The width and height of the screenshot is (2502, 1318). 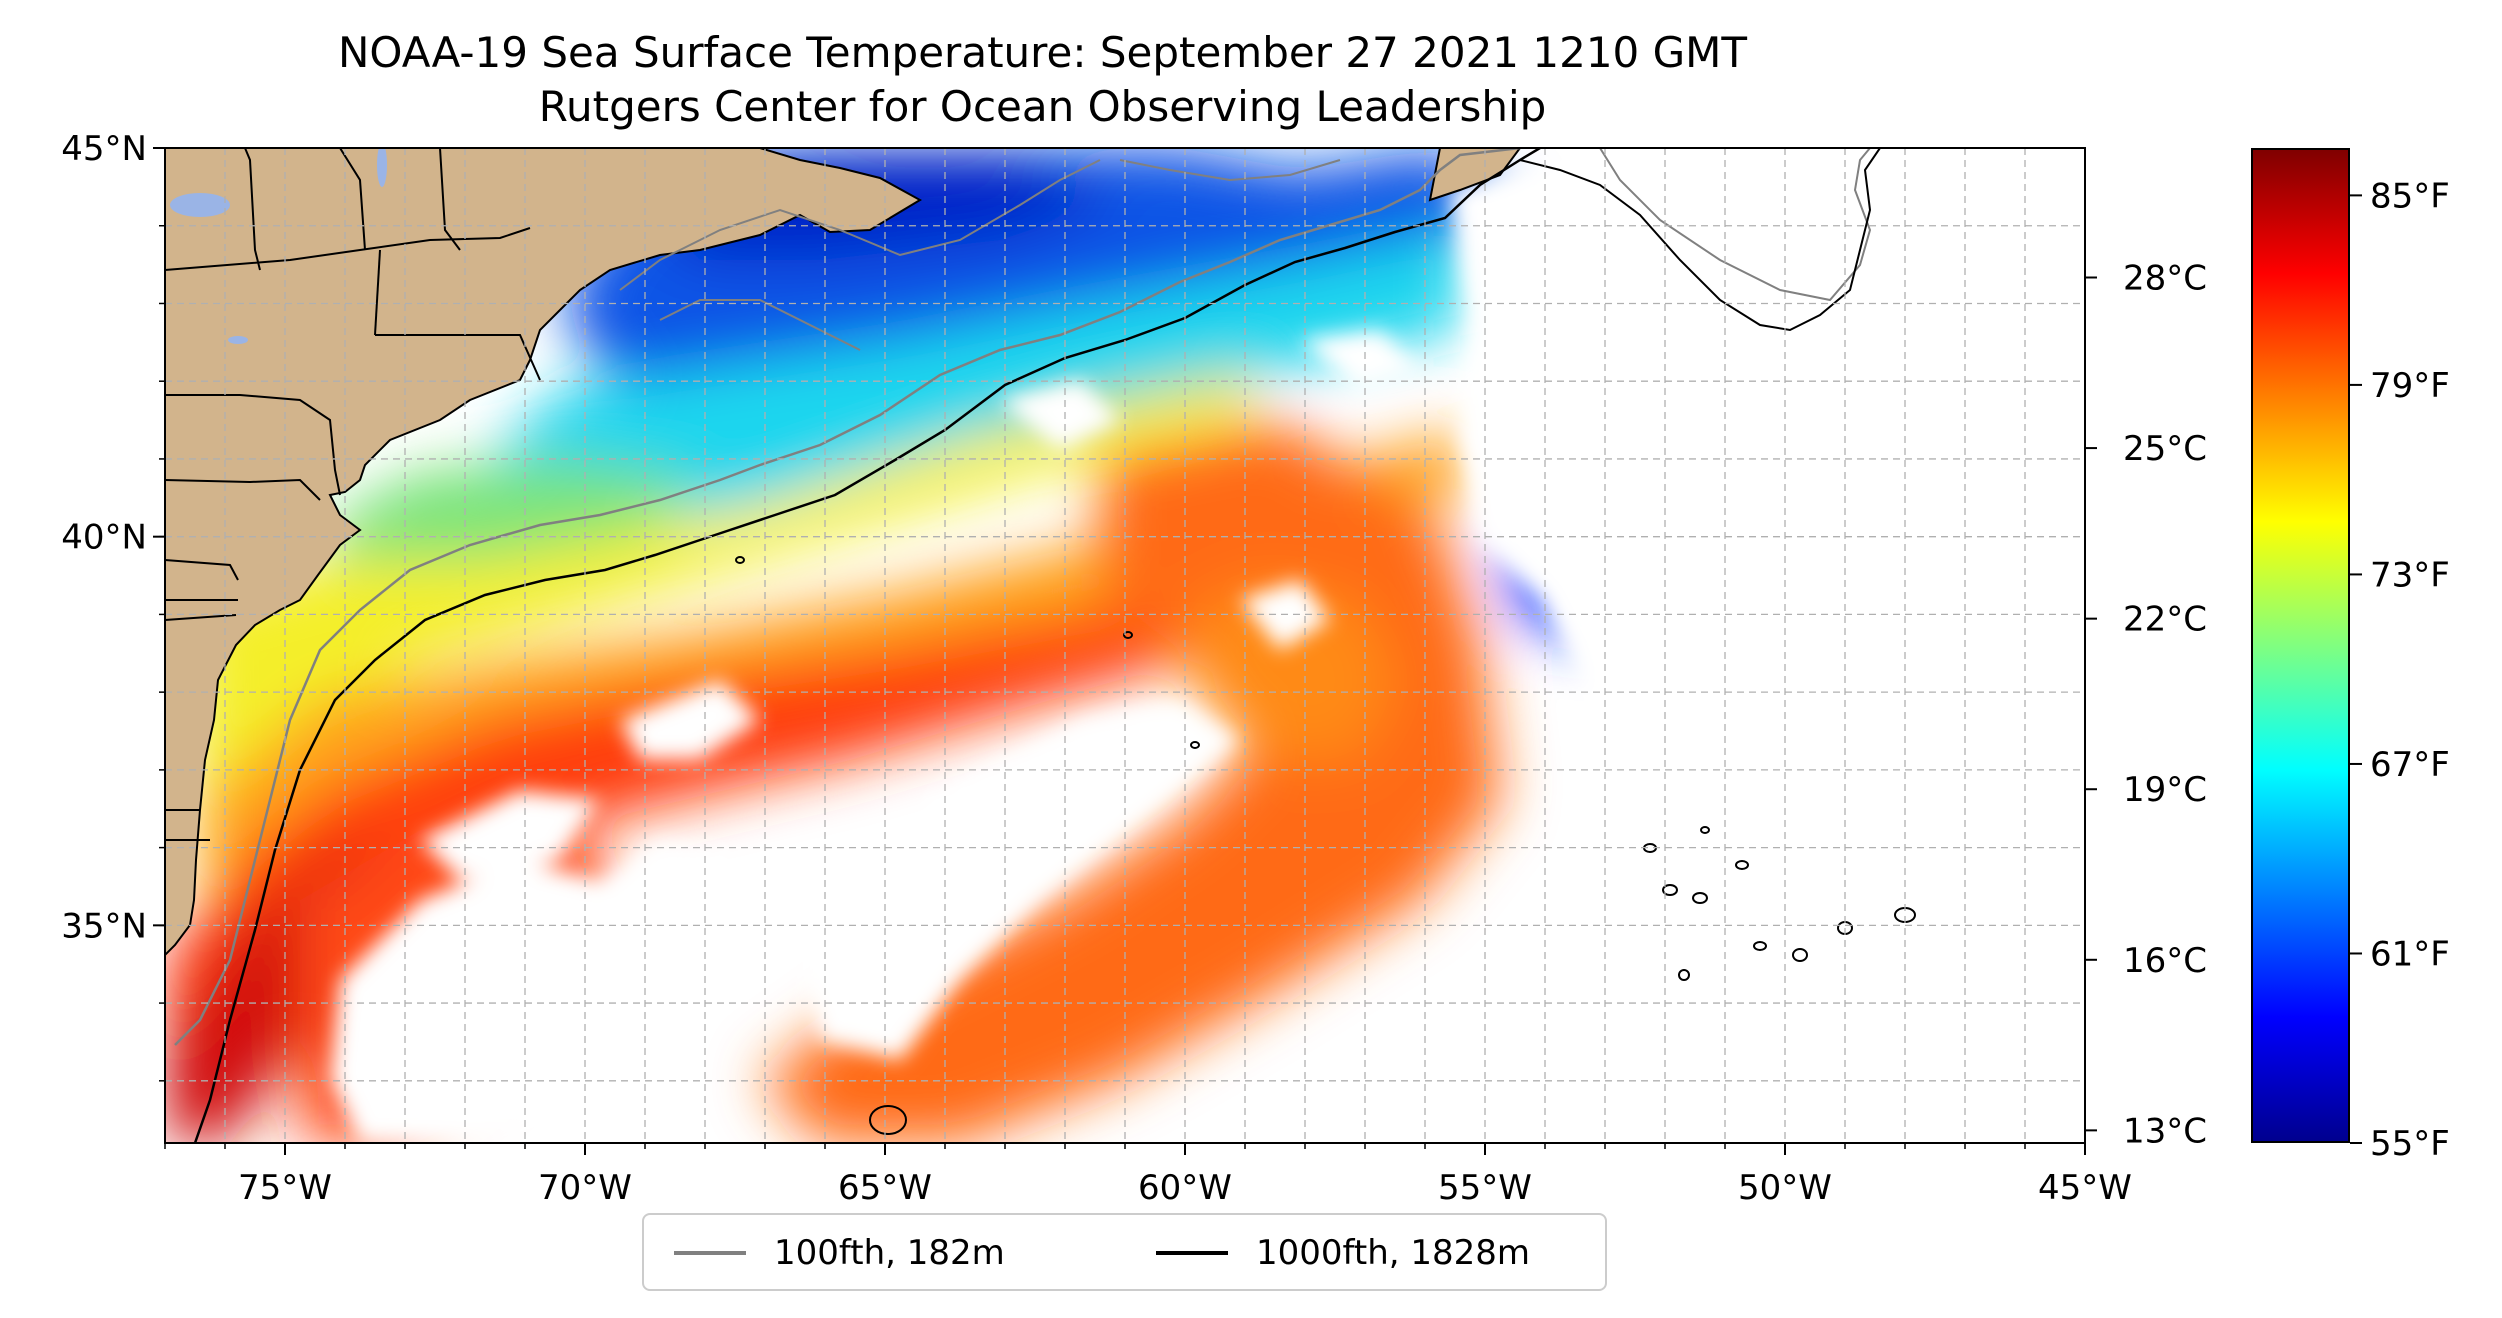 I want to click on small-lake, so click(x=238, y=340).